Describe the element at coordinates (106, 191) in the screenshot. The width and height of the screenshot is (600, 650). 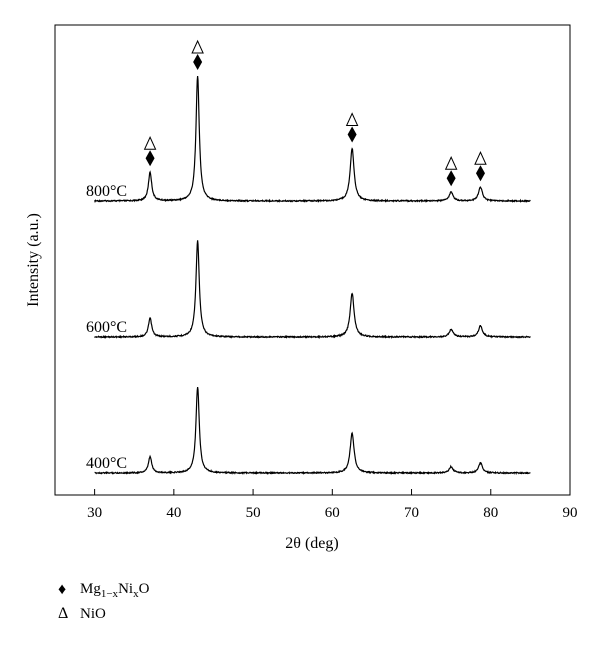
I see `series-label: 800°C` at that location.